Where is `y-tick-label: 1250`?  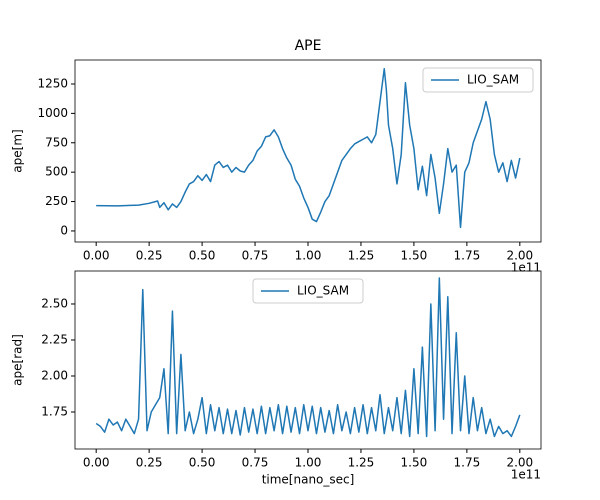 y-tick-label: 1250 is located at coordinates (52, 83).